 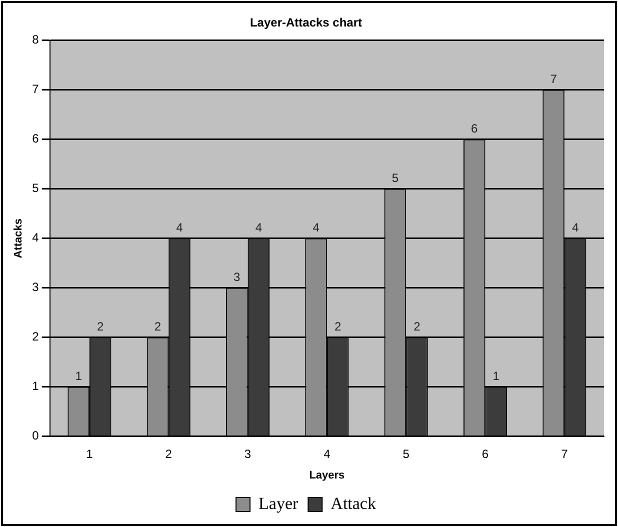 I want to click on y-tick-label: 5, so click(x=36, y=188).